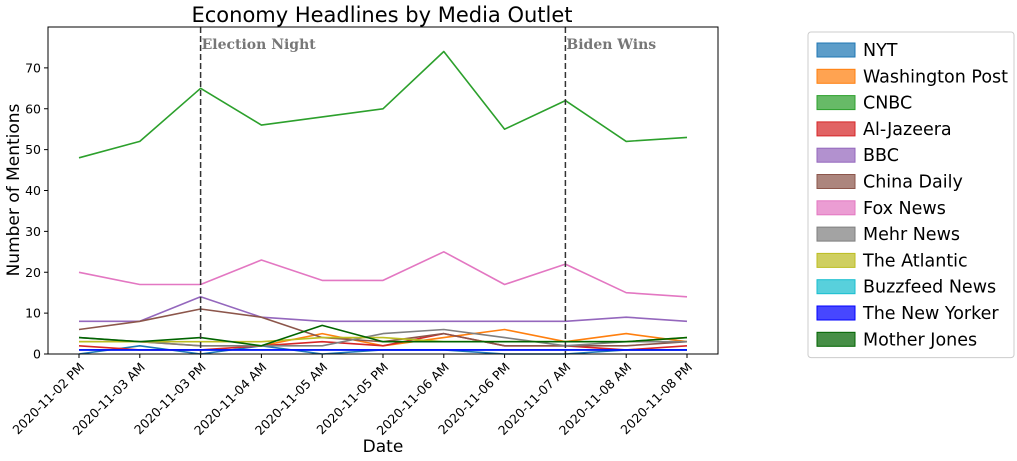  What do you see at coordinates (33, 272) in the screenshot?
I see `y-tick-label: 20` at bounding box center [33, 272].